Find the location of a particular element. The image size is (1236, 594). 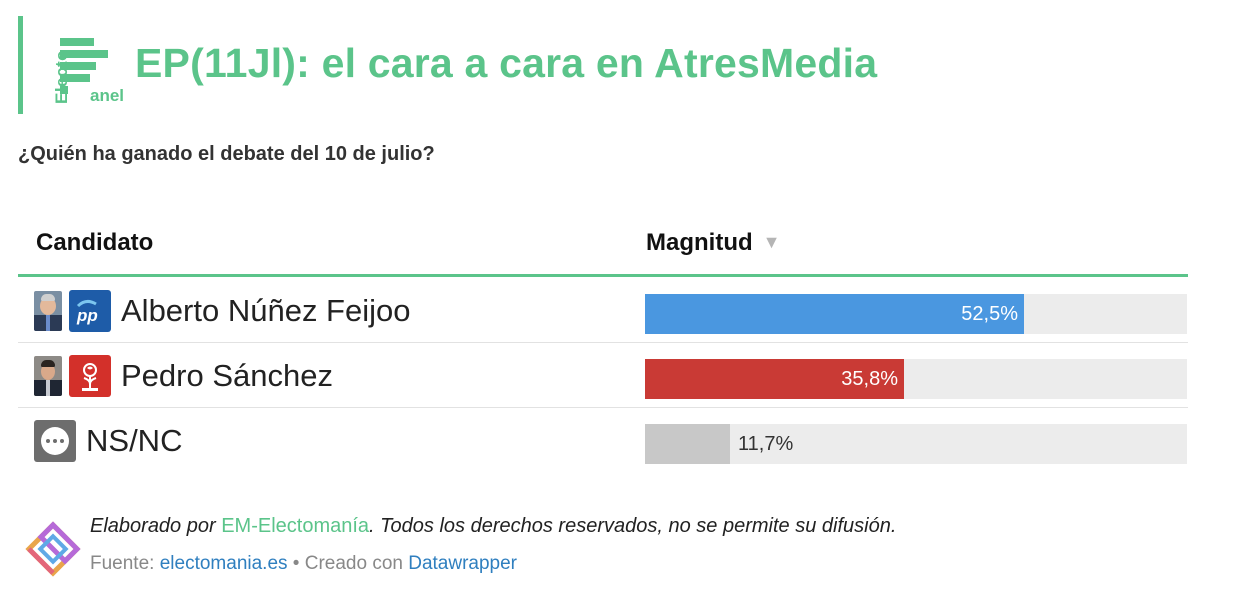

column-header-magnitude: Magnitud ▼ is located at coordinates (713, 243).